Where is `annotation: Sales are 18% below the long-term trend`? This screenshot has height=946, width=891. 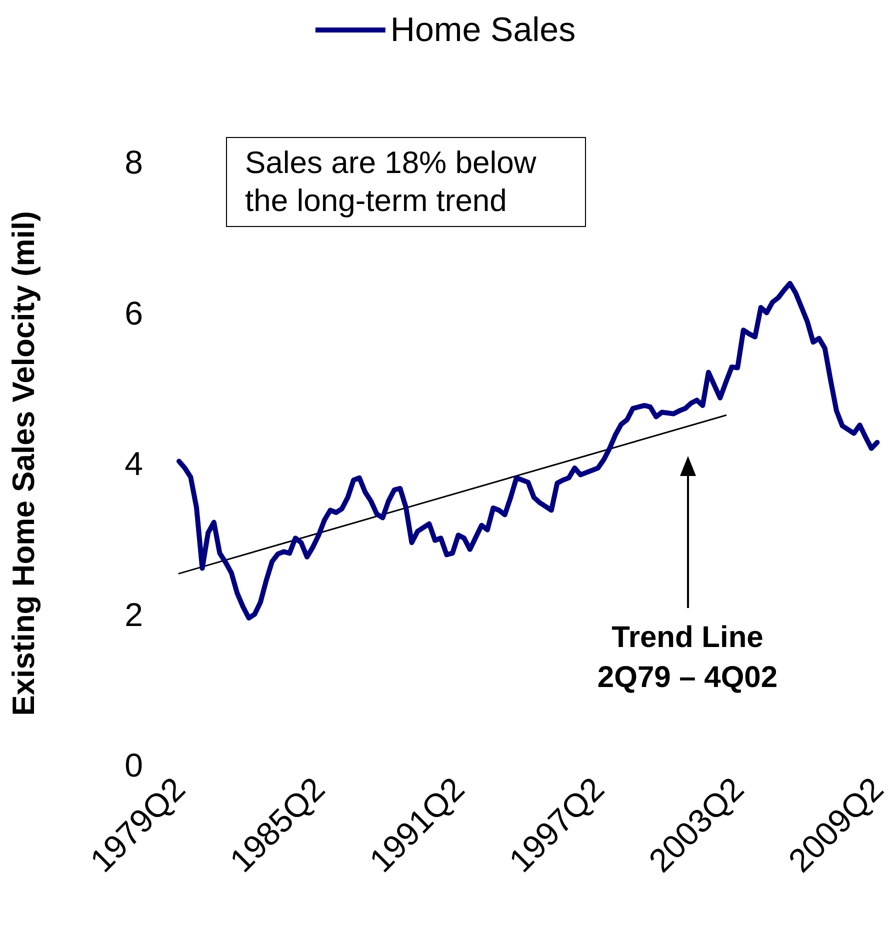
annotation: Sales are 18% below the long-term trend is located at coordinates (406, 182).